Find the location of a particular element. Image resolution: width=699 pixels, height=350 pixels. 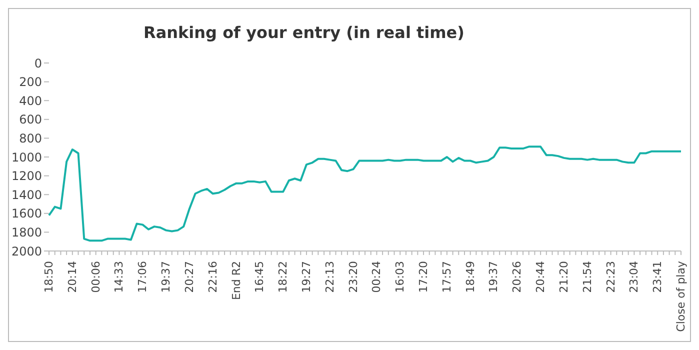

x-tick-label: 23:20 is located at coordinates (353, 277).